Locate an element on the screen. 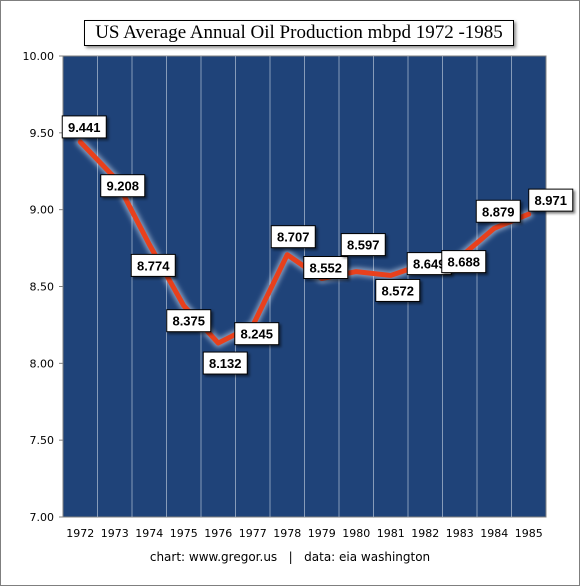  x-tick-label: 1976 is located at coordinates (218, 533).